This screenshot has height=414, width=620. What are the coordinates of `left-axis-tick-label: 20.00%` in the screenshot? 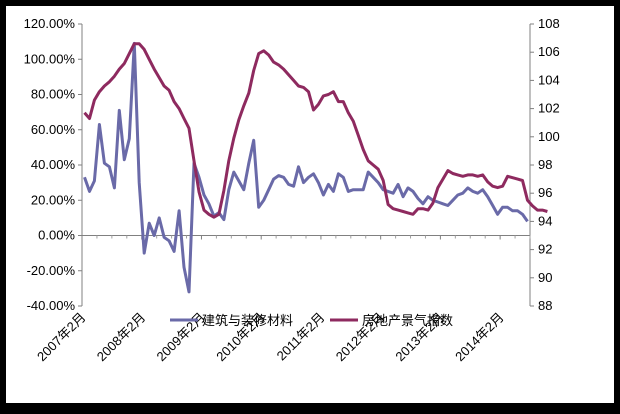 It's located at (53, 199).